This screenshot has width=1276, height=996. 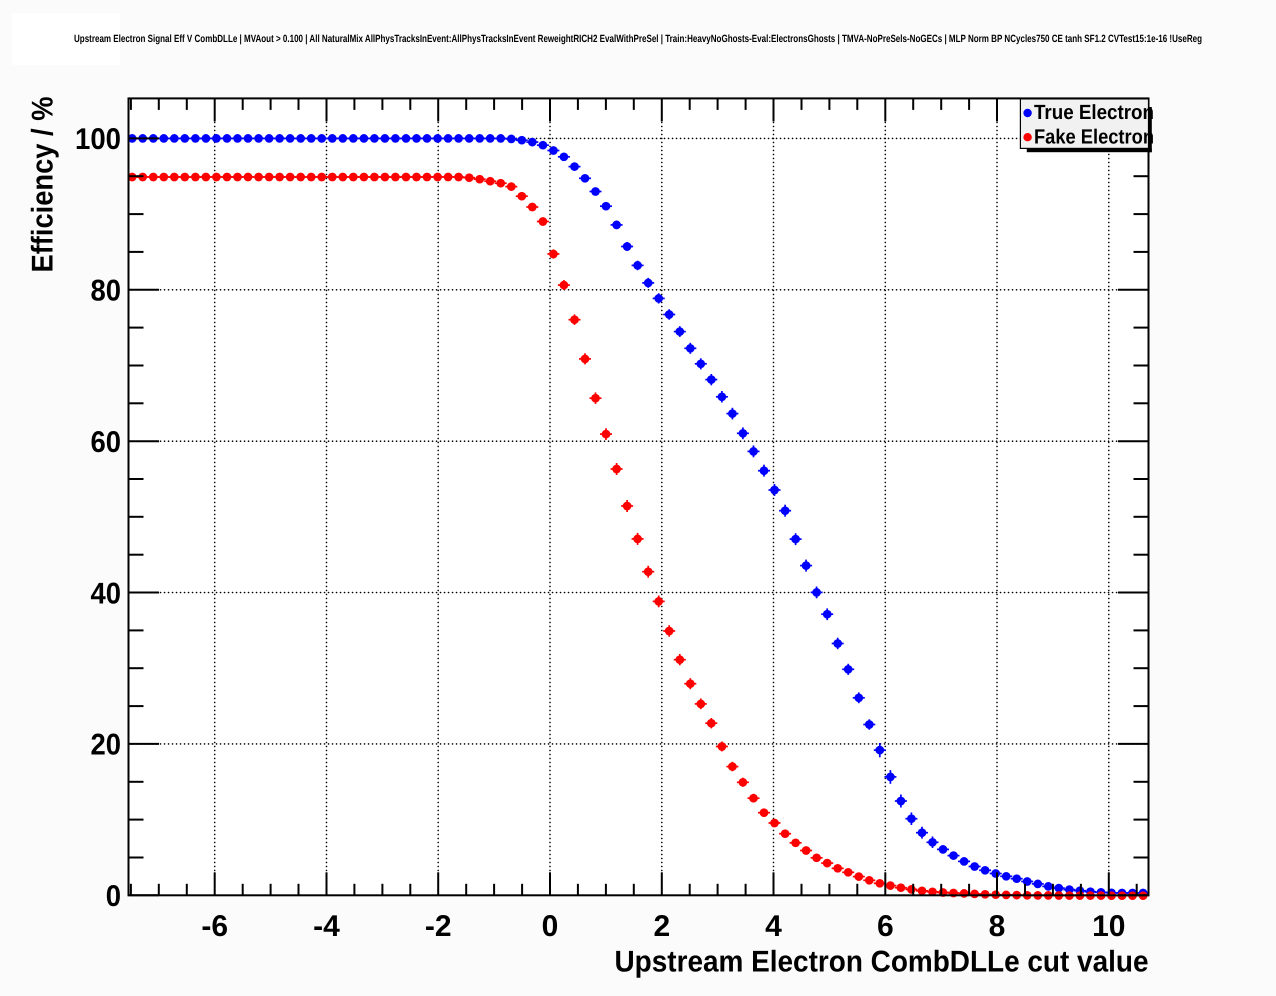 What do you see at coordinates (1094, 136) in the screenshot?
I see `svg-text: Fake Electron` at bounding box center [1094, 136].